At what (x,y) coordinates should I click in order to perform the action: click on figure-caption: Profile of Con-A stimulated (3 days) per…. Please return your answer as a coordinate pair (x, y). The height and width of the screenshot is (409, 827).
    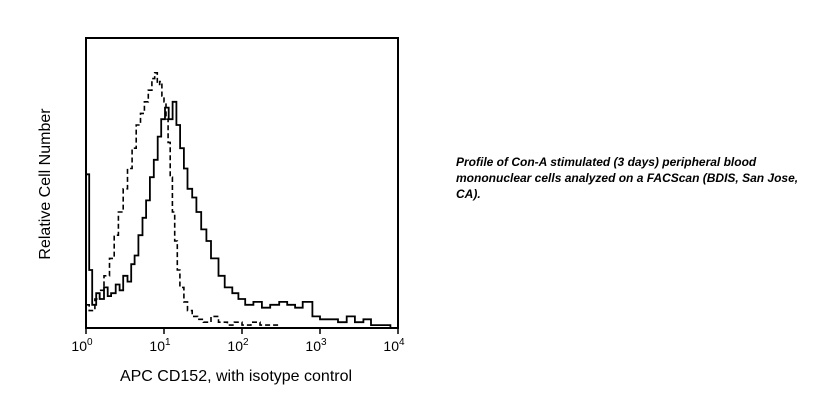
    Looking at the image, I should click on (627, 178).